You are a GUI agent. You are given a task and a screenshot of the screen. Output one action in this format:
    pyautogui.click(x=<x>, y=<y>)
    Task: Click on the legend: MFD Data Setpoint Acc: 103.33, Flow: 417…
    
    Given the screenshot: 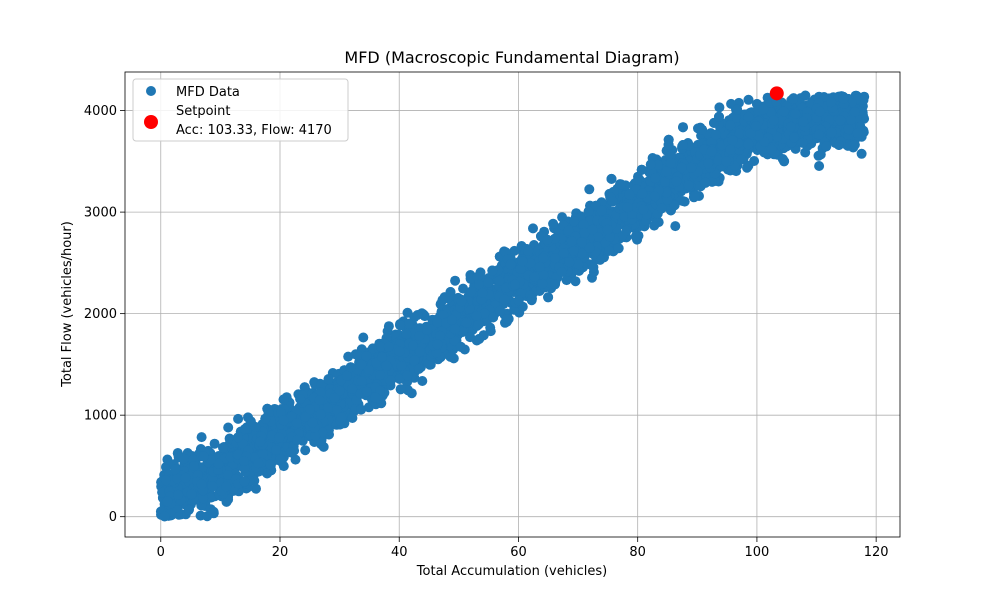 What is the action you would take?
    pyautogui.click(x=240, y=110)
    